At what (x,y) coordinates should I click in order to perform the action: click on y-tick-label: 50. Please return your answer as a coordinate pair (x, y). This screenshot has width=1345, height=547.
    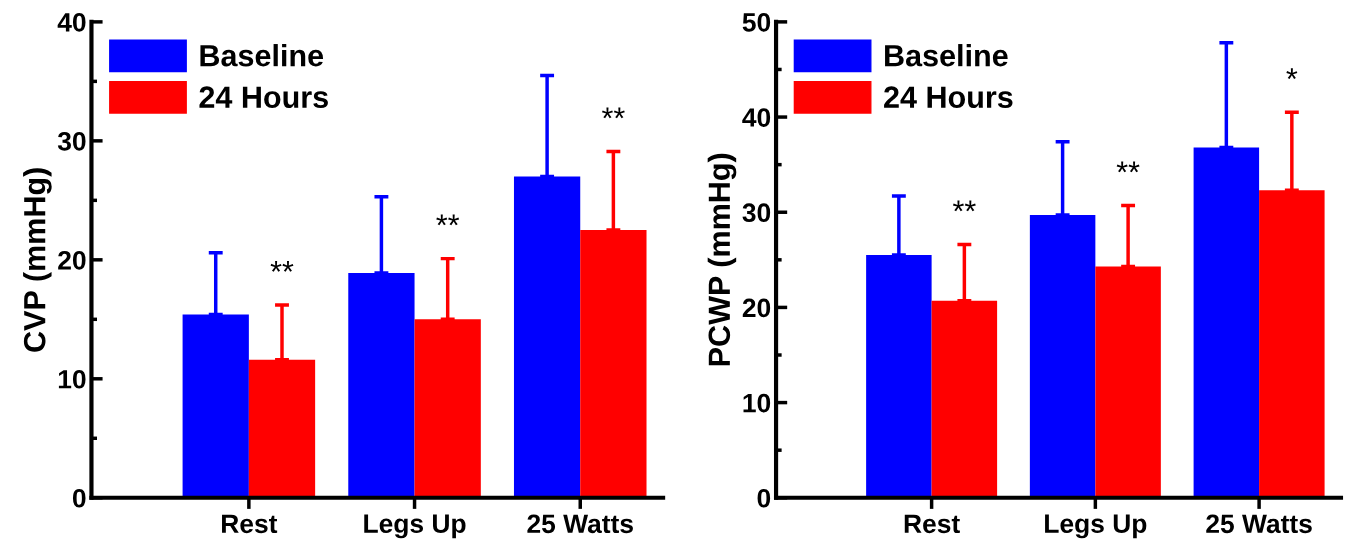
    Looking at the image, I should click on (756, 22).